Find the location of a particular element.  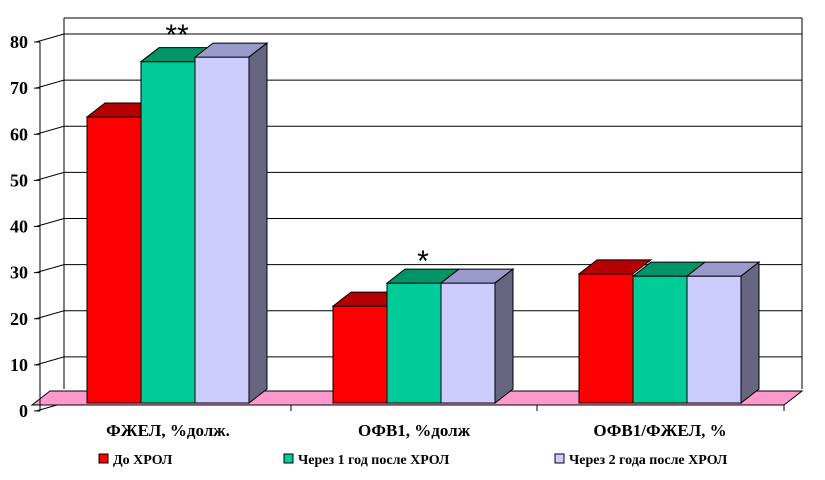

category-label: ОФВ1, %долж is located at coordinates (414, 430).